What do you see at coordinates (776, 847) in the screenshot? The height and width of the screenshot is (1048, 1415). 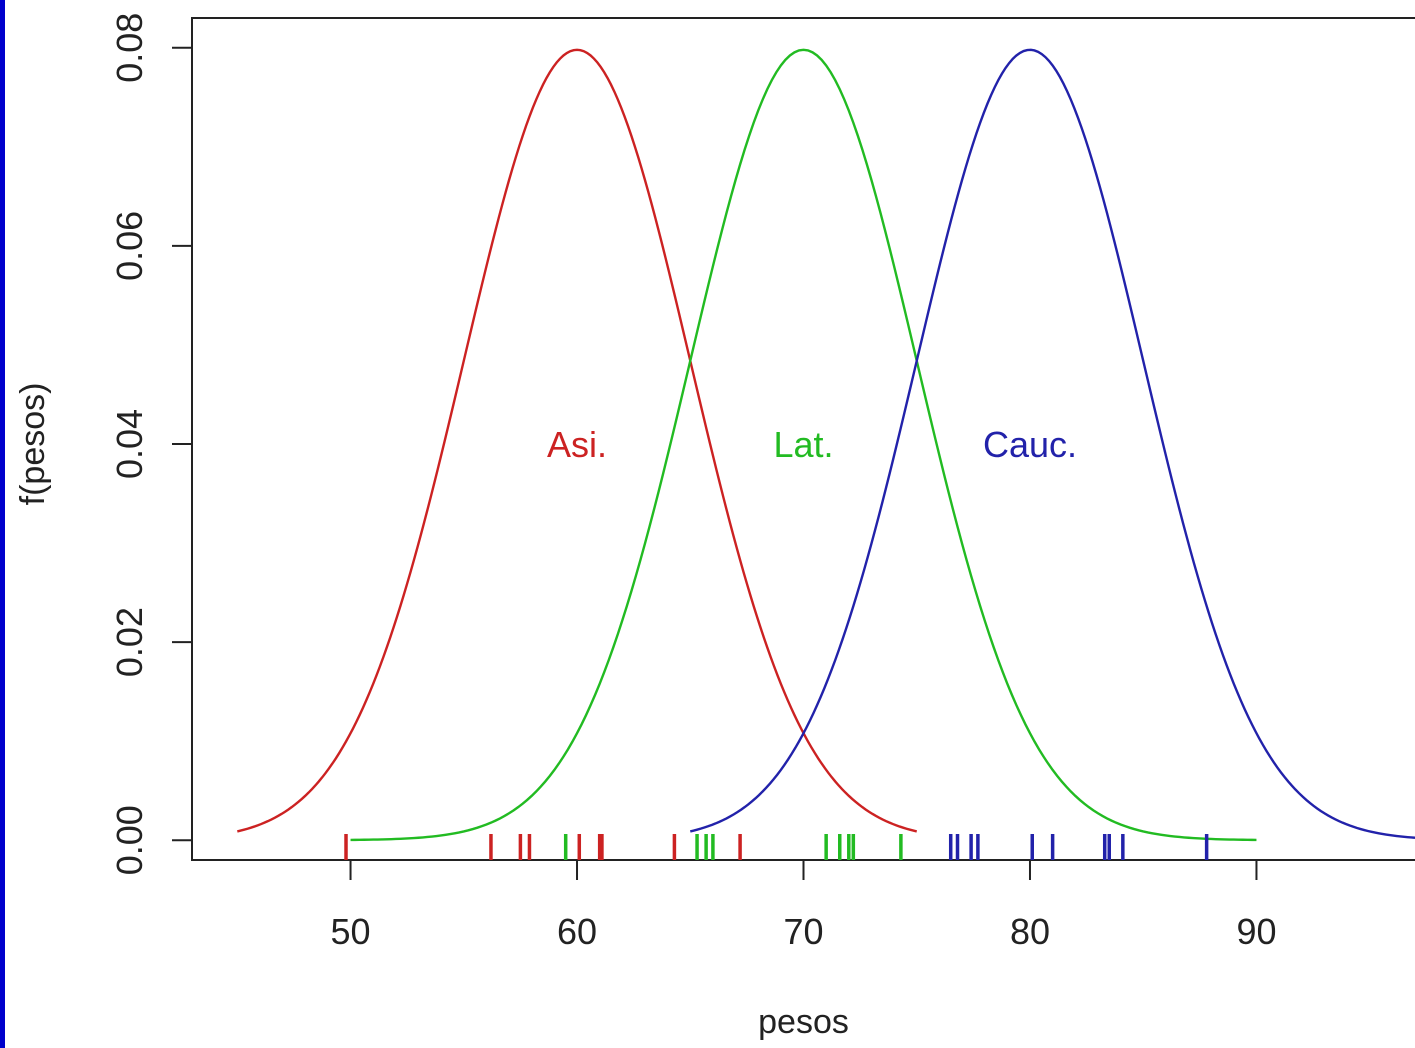 I see `rug-marks` at bounding box center [776, 847].